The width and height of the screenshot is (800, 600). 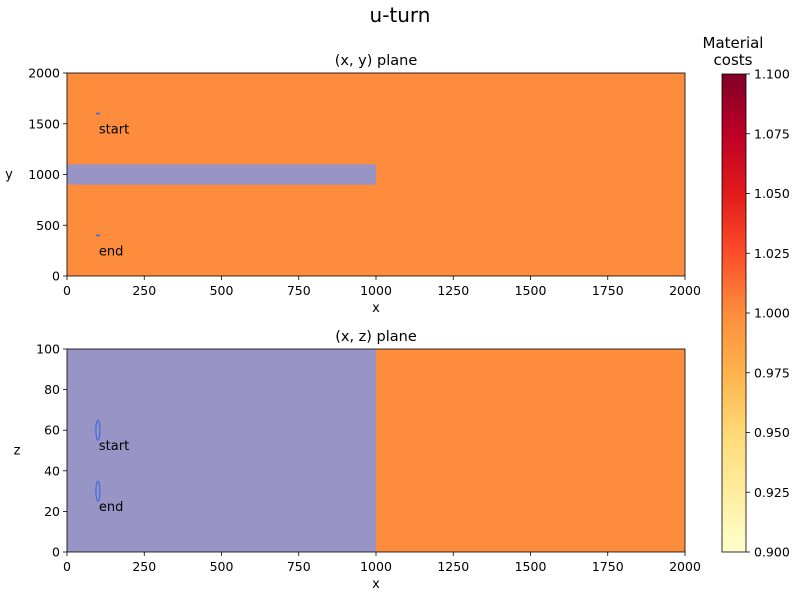 What do you see at coordinates (111, 507) in the screenshot?
I see `xz-label-end: end` at bounding box center [111, 507].